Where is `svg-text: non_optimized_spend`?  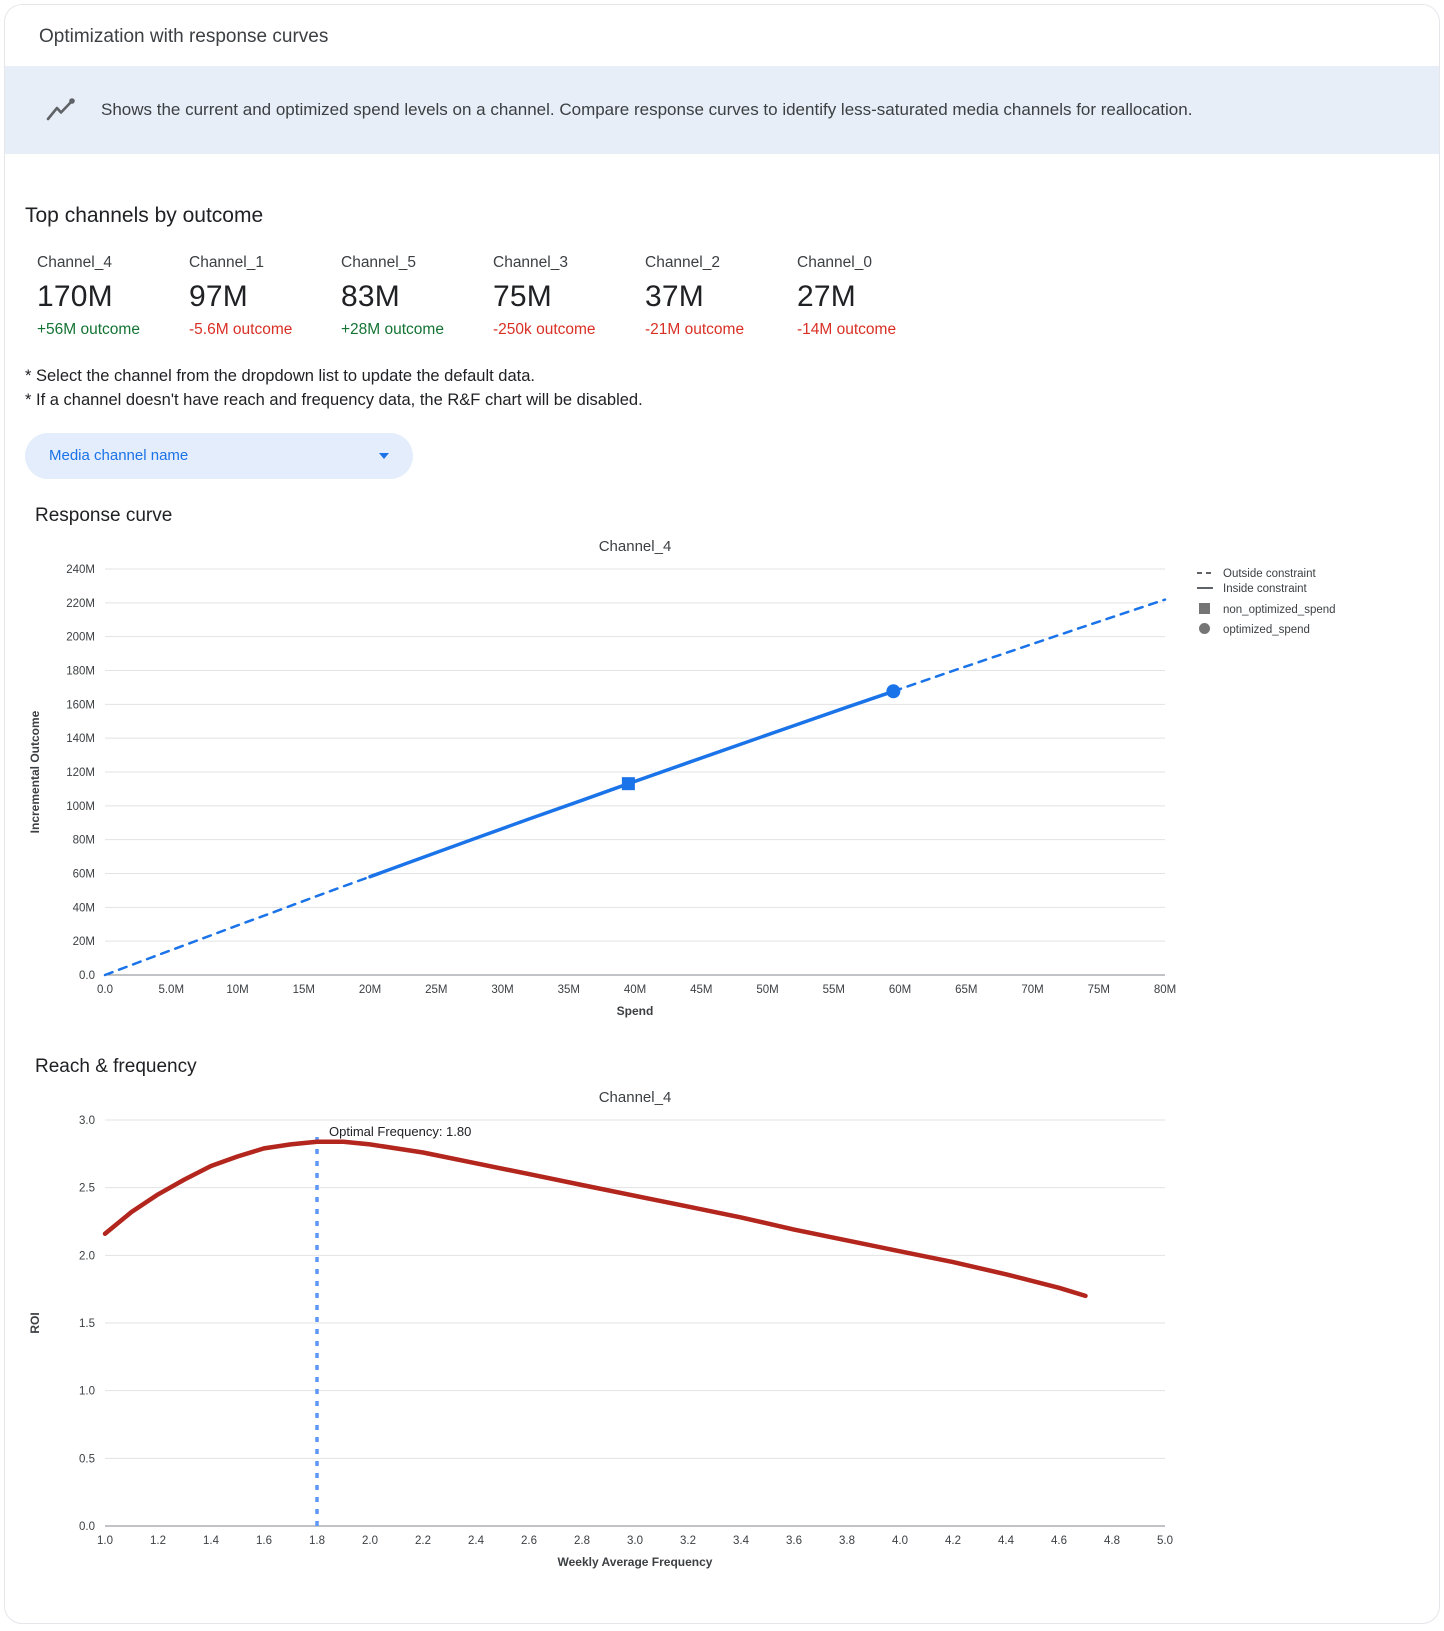 svg-text: non_optimized_spend is located at coordinates (1279, 610).